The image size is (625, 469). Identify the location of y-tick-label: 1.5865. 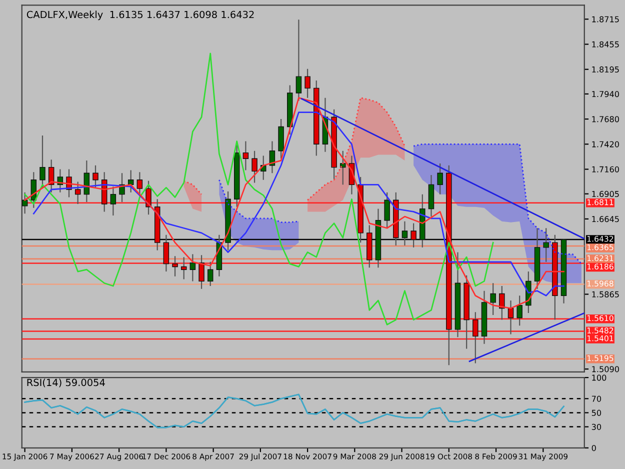
(605, 294).